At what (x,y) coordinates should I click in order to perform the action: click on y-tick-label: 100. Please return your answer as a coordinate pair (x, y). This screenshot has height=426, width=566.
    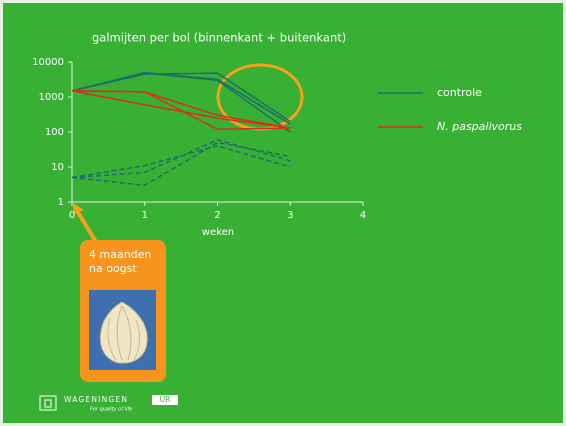
    Looking at the image, I should click on (54, 132).